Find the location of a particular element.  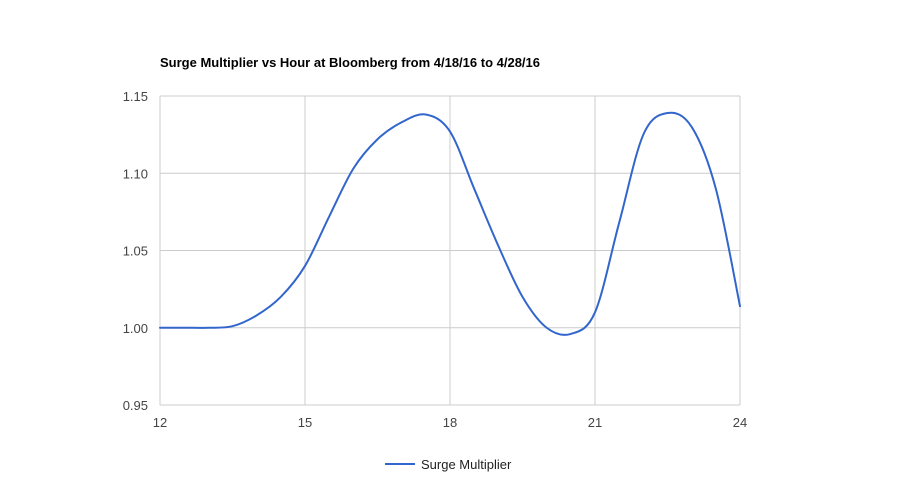

x-tick-label: 24 is located at coordinates (740, 422).